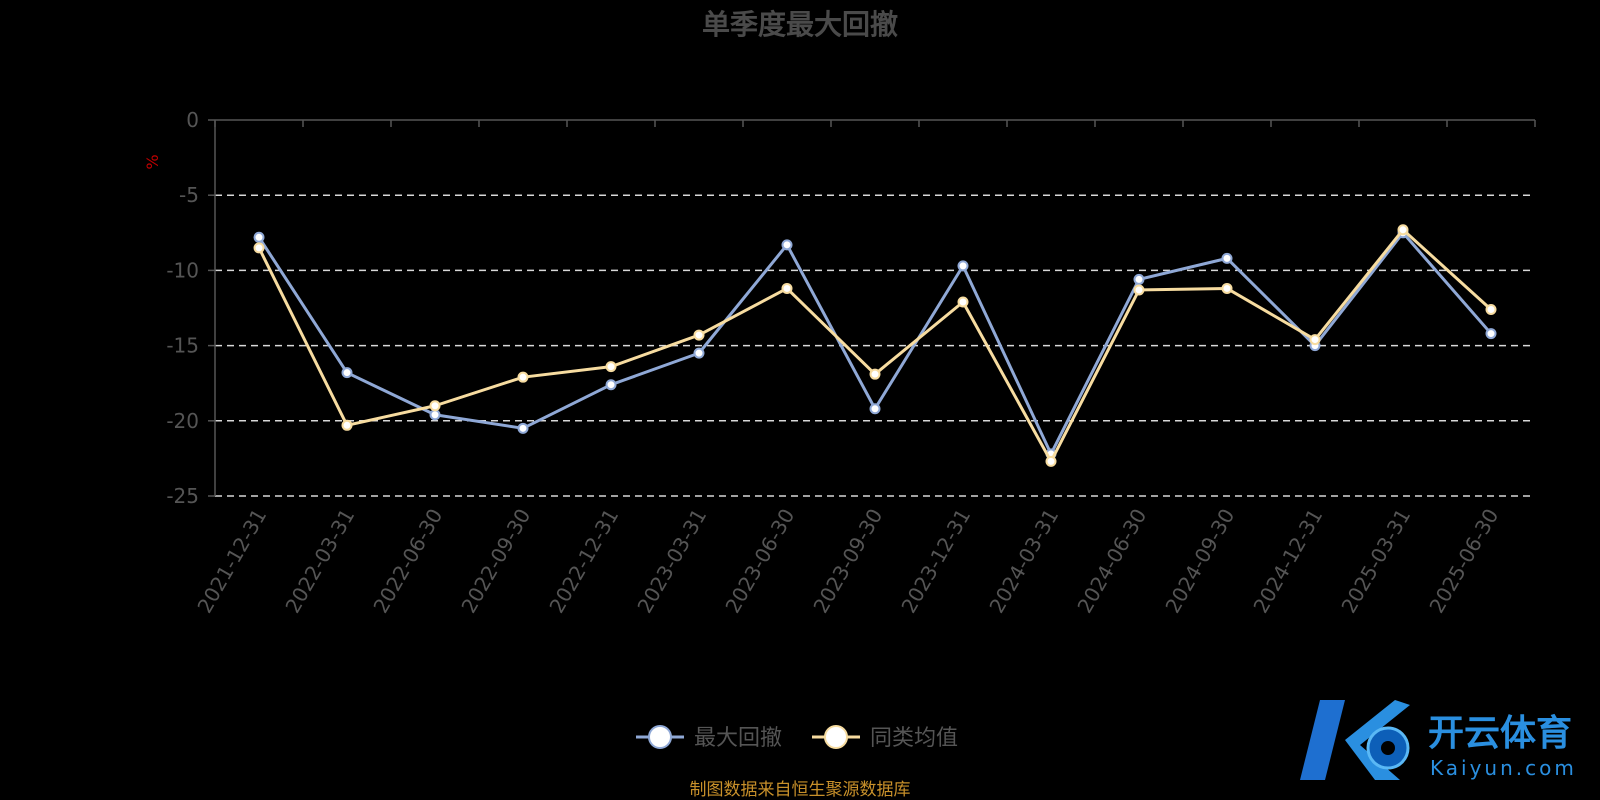 Image resolution: width=1600 pixels, height=800 pixels. Describe the element at coordinates (671, 561) in the screenshot. I see `x-tick-label: 2023-03-31` at that location.